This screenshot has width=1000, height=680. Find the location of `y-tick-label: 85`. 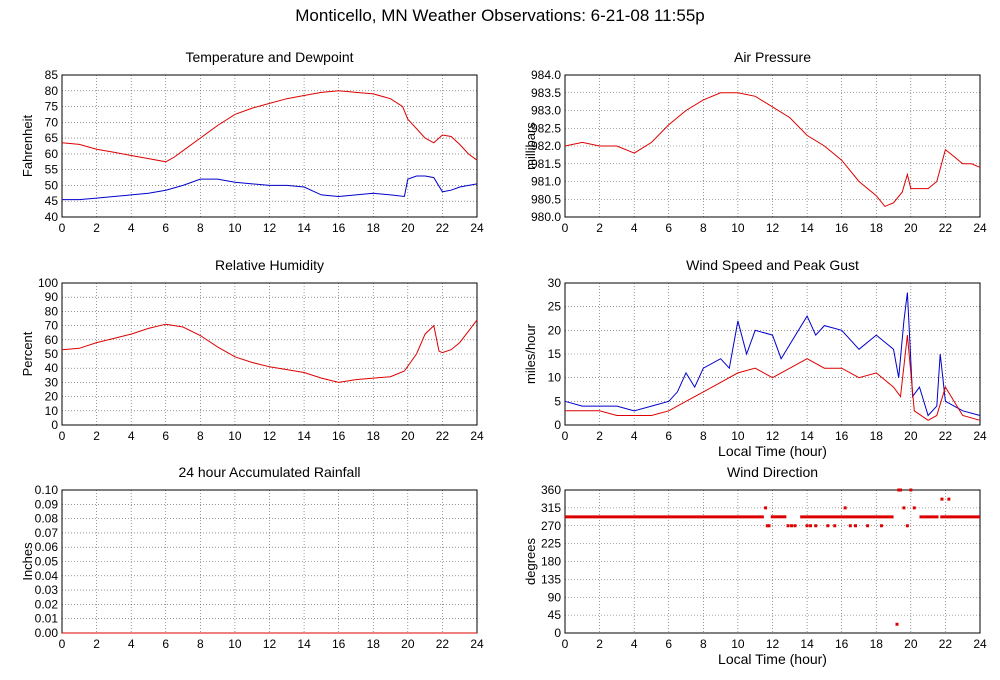

y-tick-label: 85 is located at coordinates (52, 75).